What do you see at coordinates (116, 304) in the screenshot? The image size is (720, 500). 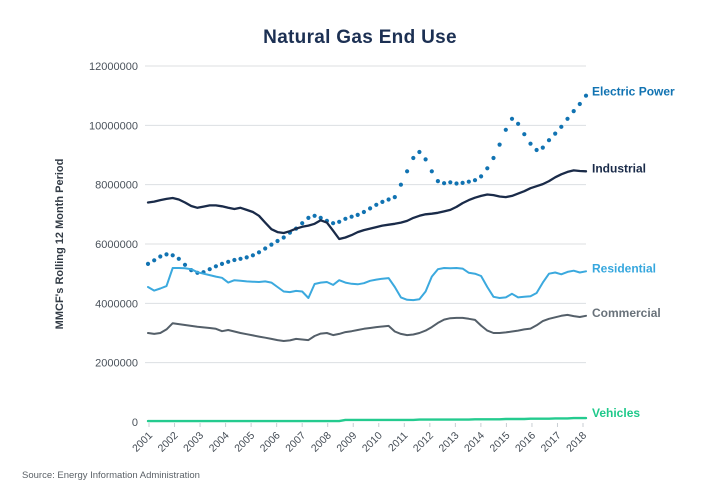 I see `y-tick-label: 4000000` at bounding box center [116, 304].